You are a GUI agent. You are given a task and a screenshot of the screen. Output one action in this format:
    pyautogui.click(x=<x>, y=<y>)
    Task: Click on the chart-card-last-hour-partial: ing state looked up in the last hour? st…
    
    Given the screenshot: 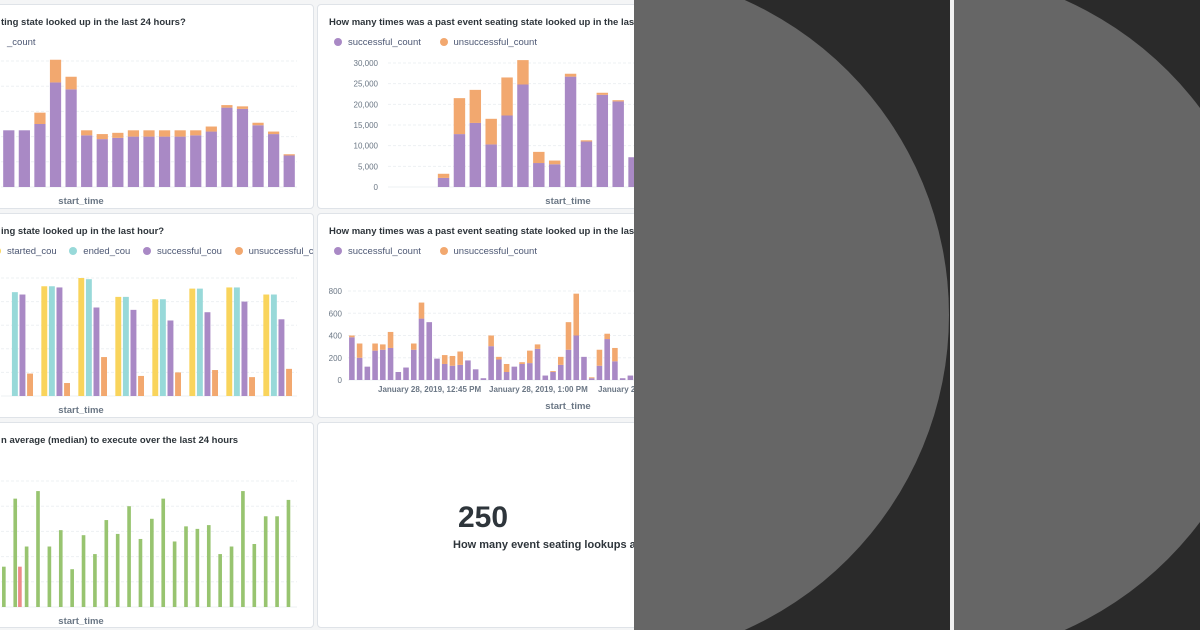 What is the action you would take?
    pyautogui.click(x=157, y=315)
    